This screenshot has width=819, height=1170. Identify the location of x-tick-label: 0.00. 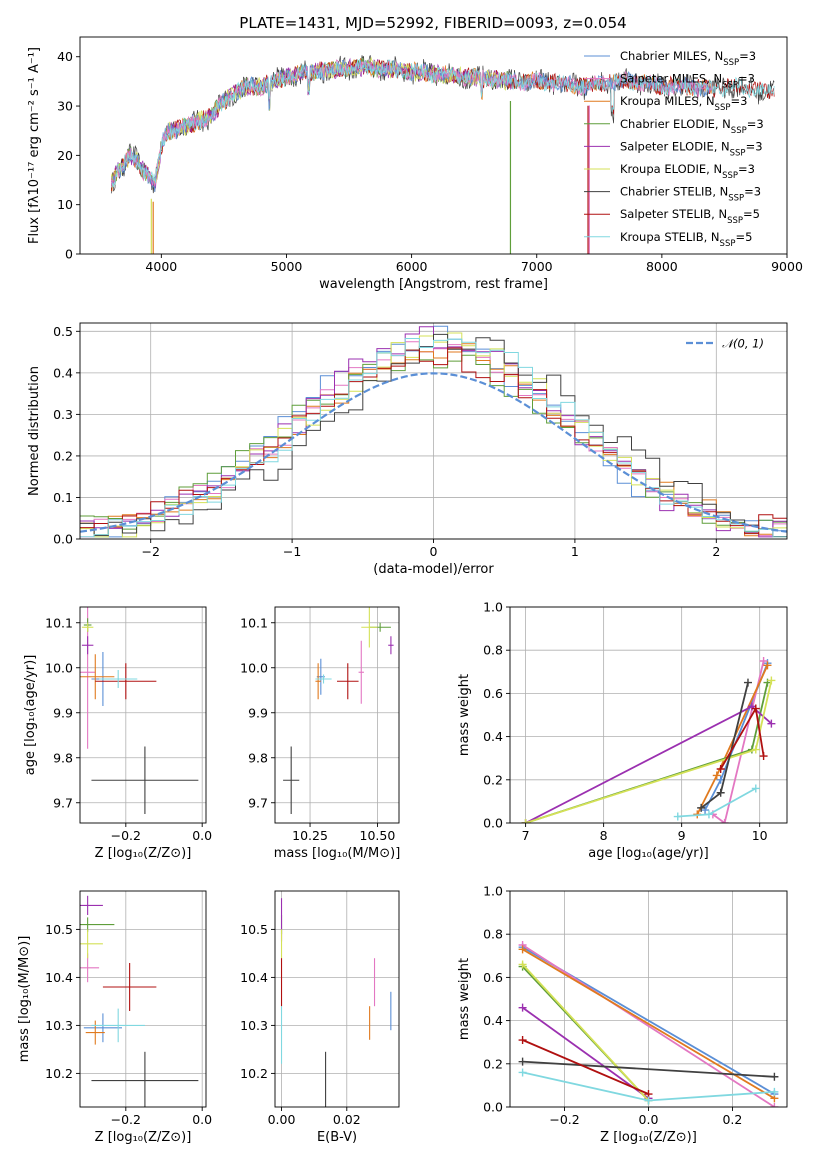
(282, 1119).